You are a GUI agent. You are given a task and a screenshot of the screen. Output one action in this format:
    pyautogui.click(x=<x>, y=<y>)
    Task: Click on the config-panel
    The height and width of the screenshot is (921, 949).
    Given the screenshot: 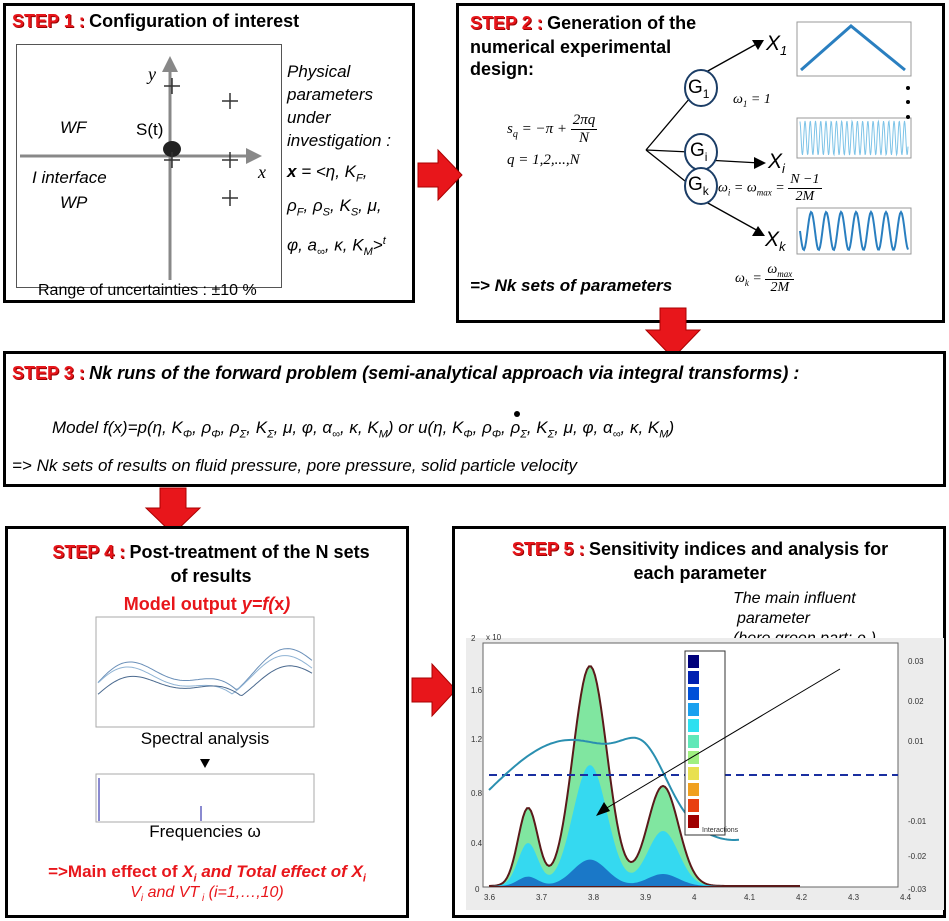 What is the action you would take?
    pyautogui.click(x=149, y=166)
    